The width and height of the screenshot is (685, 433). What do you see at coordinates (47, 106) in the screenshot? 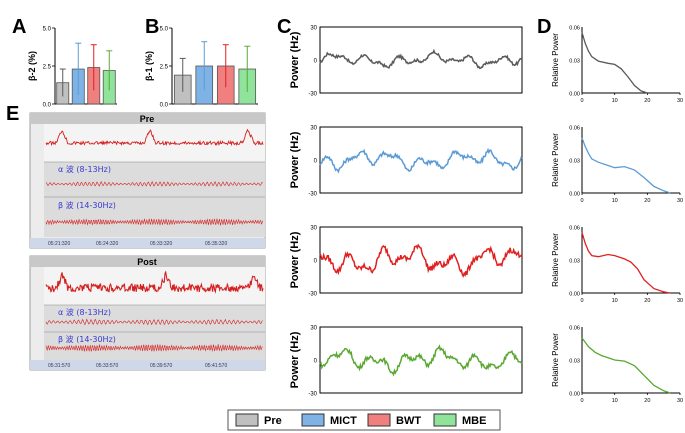
I see `bar-a-ytick: 0.0` at bounding box center [47, 106].